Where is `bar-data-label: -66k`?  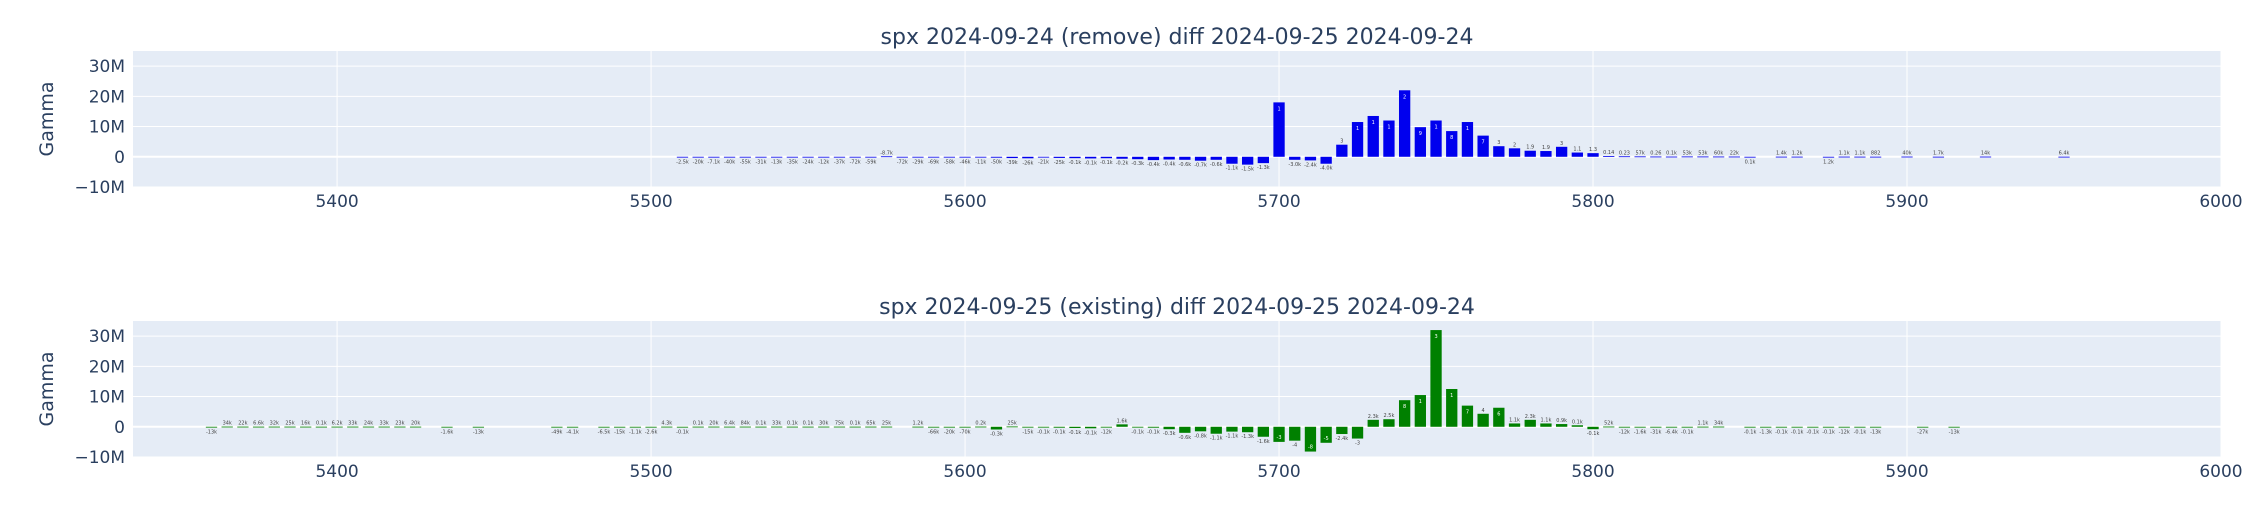 bar-data-label: -66k is located at coordinates (933, 433).